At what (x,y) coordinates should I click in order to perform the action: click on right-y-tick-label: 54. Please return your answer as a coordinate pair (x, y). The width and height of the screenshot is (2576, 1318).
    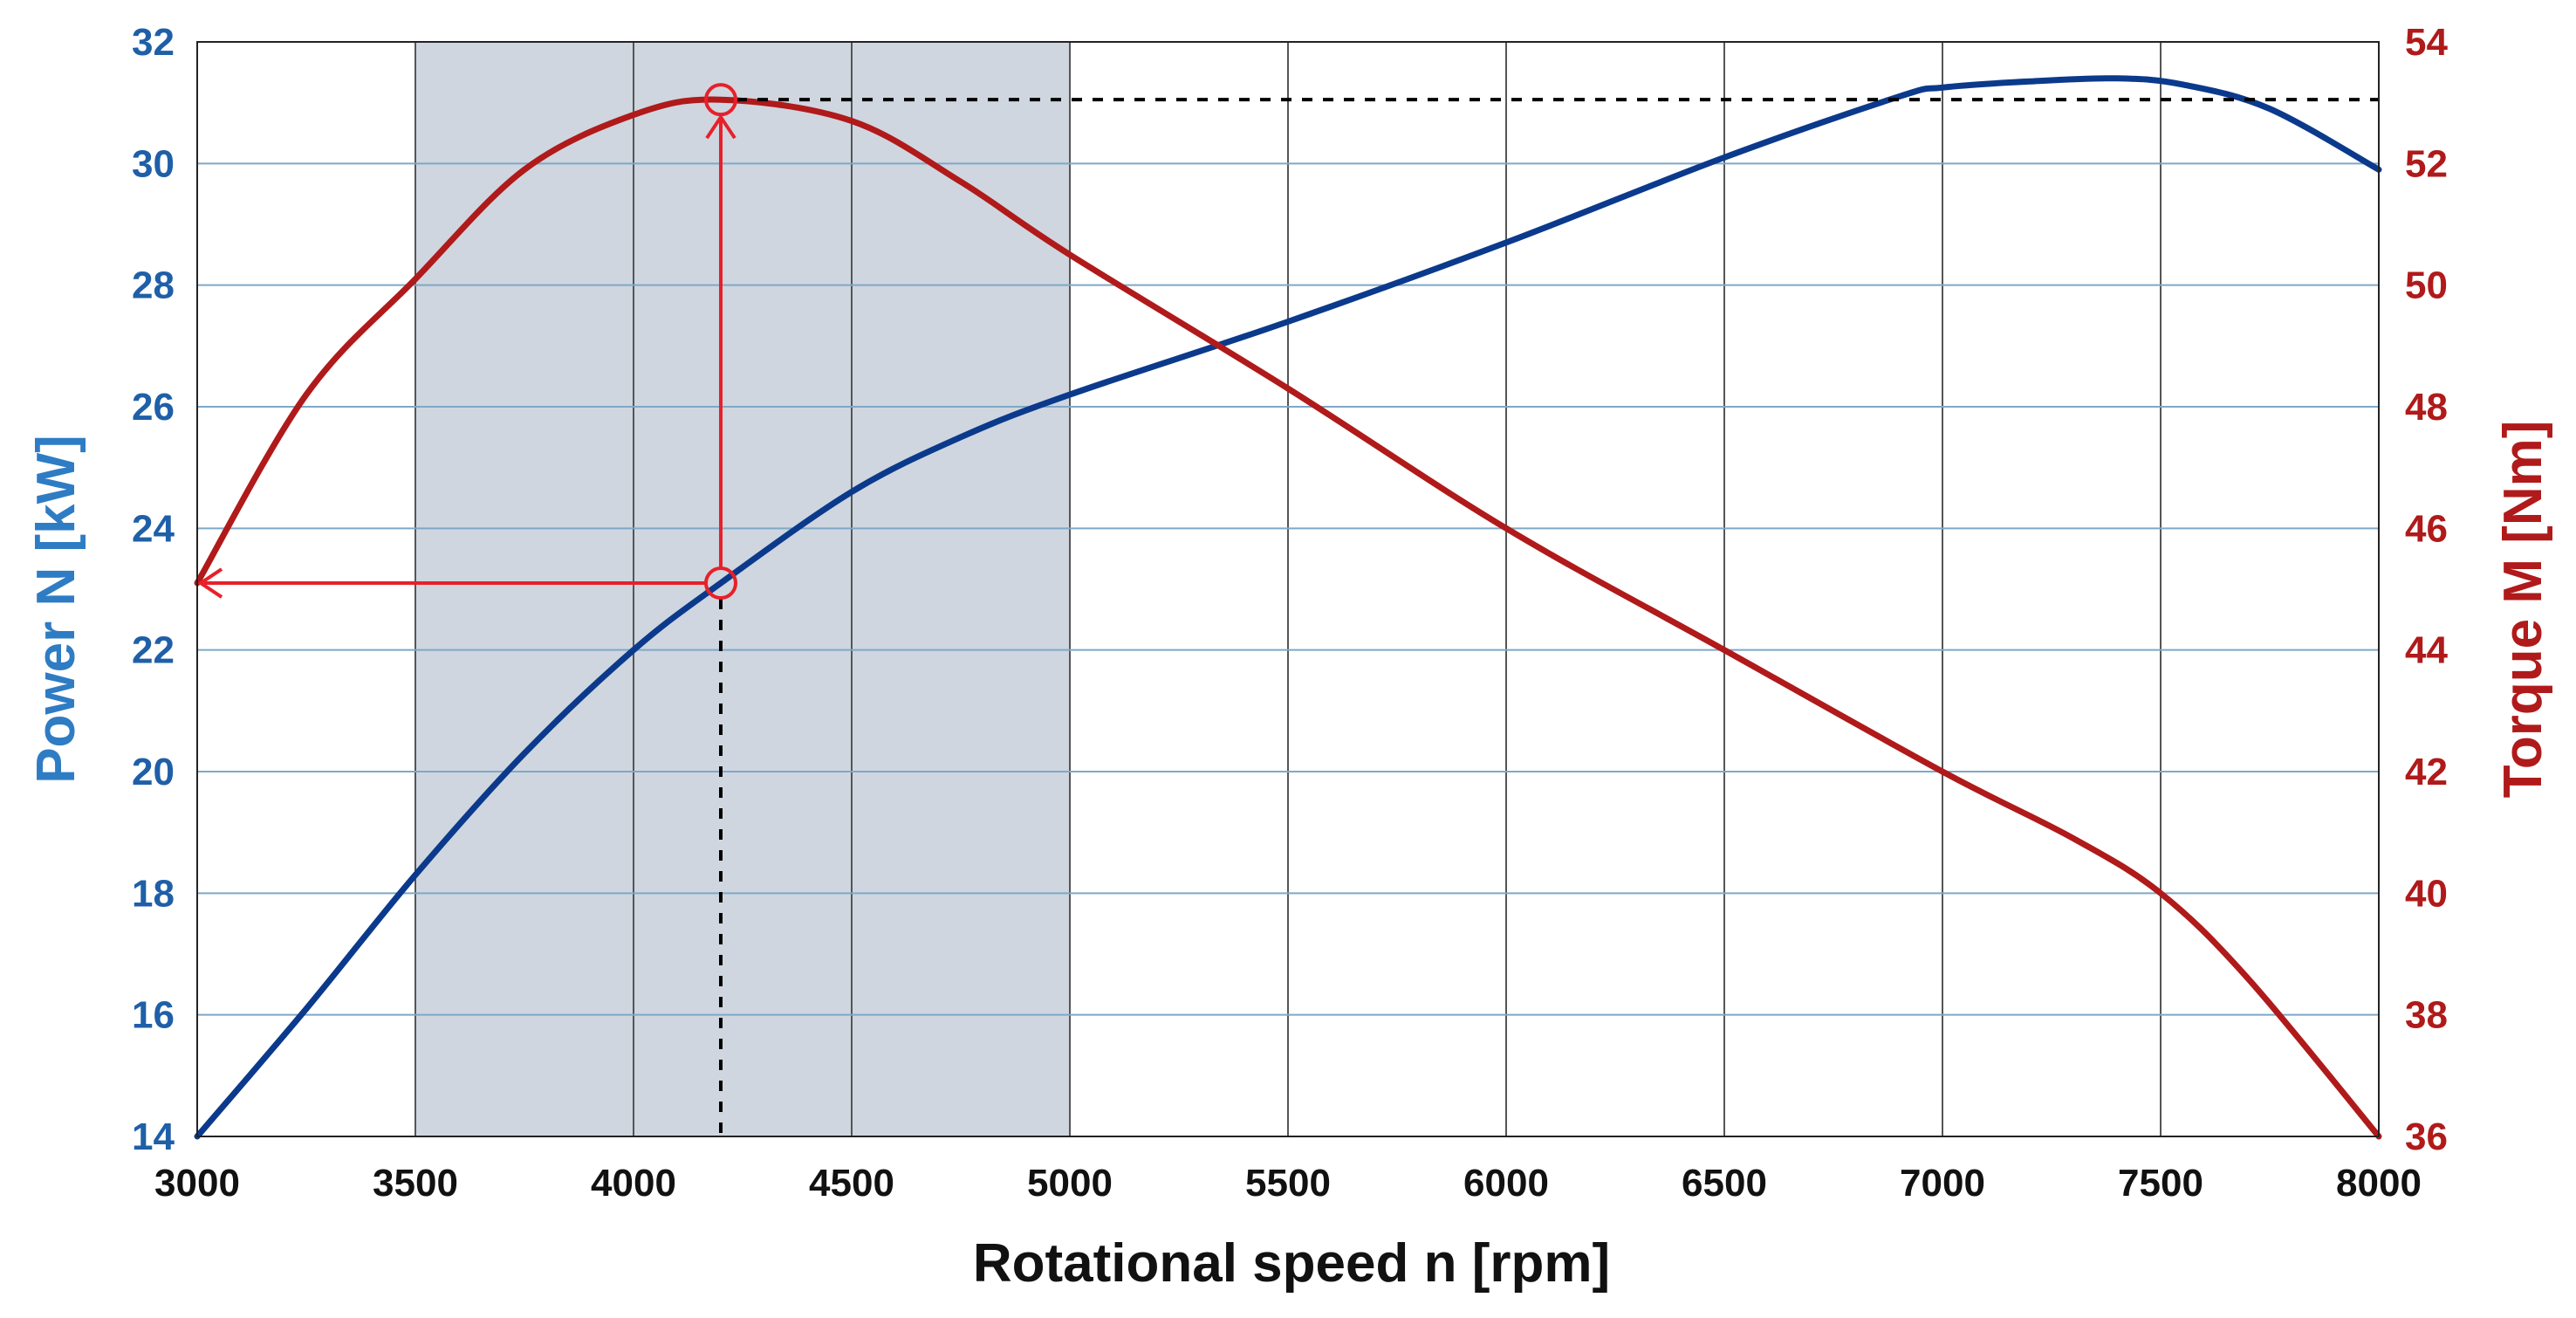
    Looking at the image, I should click on (2426, 42).